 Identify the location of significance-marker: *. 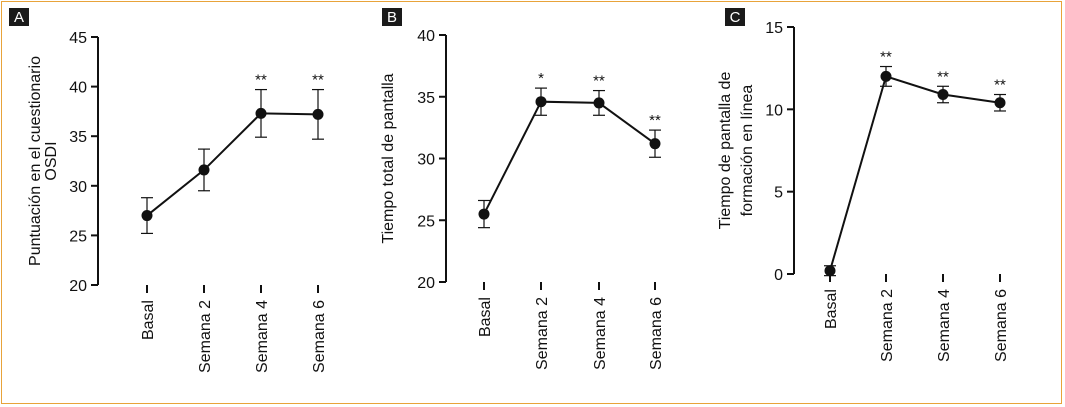
(541, 78).